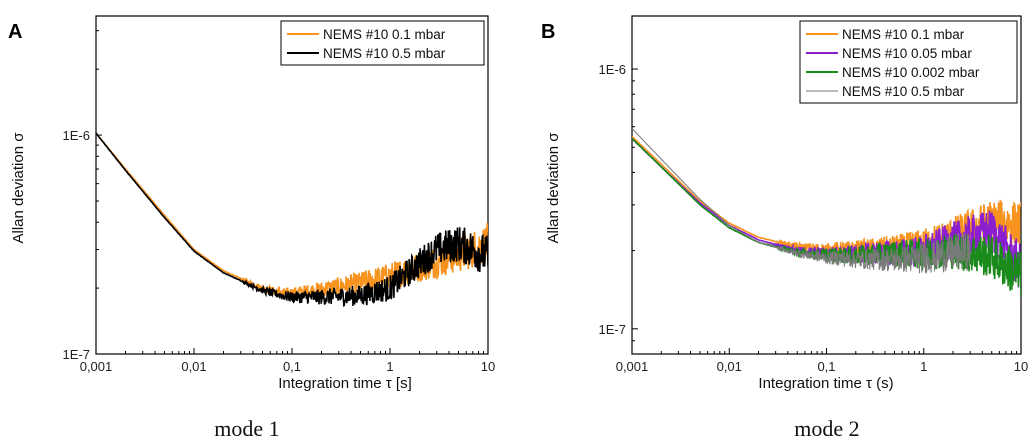  What do you see at coordinates (548, 32) in the screenshot?
I see `panel-letter-b: B` at bounding box center [548, 32].